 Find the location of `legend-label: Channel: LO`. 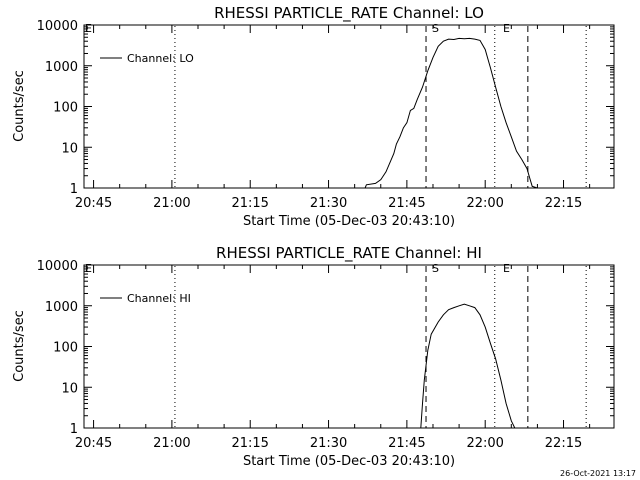

legend-label: Channel: LO is located at coordinates (160, 58).